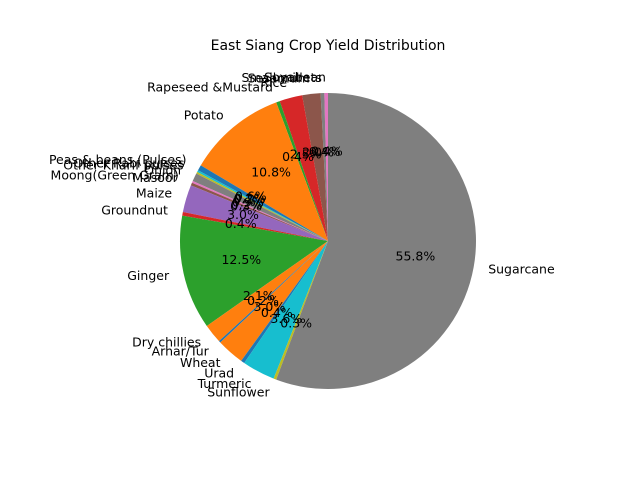 The height and width of the screenshot is (480, 640). I want to click on slice-label-moong-green-gram: Moong(Green Gram), so click(115, 174).